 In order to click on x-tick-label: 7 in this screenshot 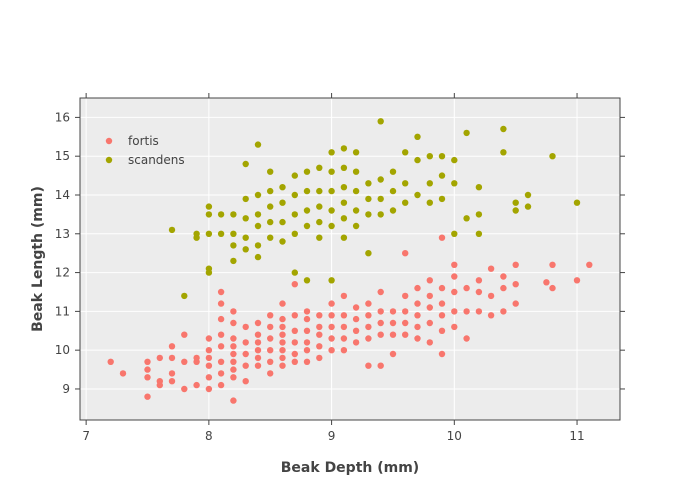, I will do `click(86, 436)`.